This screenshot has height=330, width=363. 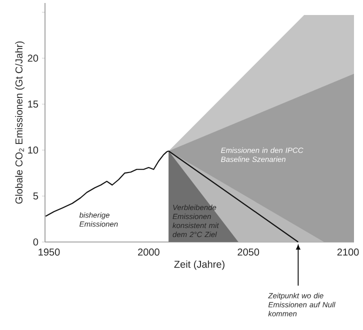 I want to click on y-tick-label: 5, so click(x=35, y=196).